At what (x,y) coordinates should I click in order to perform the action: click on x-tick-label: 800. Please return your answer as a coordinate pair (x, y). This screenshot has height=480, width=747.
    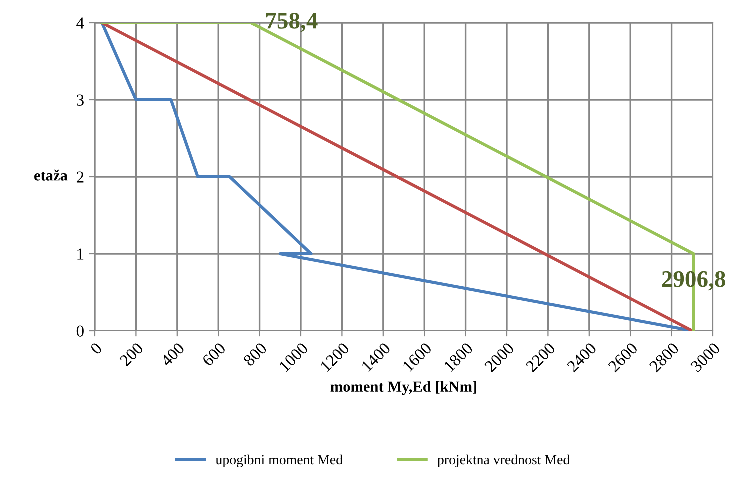
    Looking at the image, I should click on (255, 354).